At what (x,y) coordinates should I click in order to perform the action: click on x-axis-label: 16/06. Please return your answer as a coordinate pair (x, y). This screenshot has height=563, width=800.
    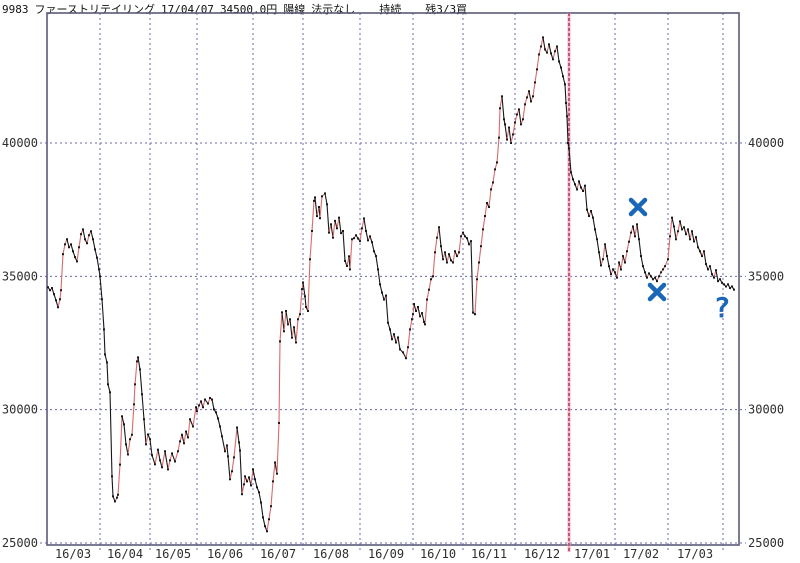
    Looking at the image, I should click on (225, 554).